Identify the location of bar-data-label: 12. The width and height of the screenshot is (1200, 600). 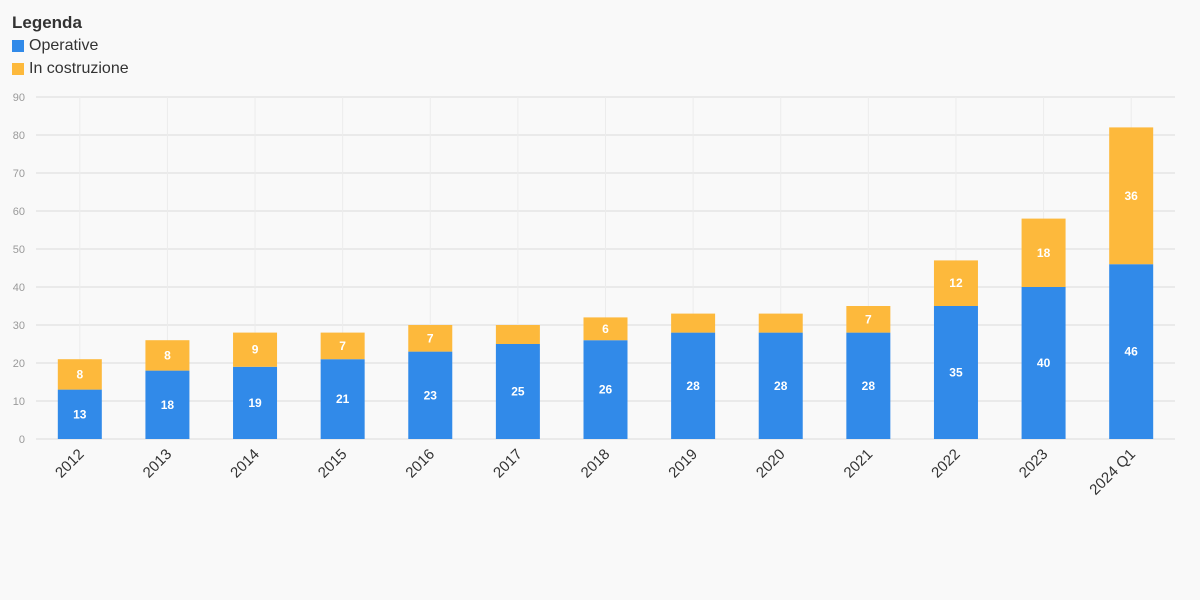
(956, 283).